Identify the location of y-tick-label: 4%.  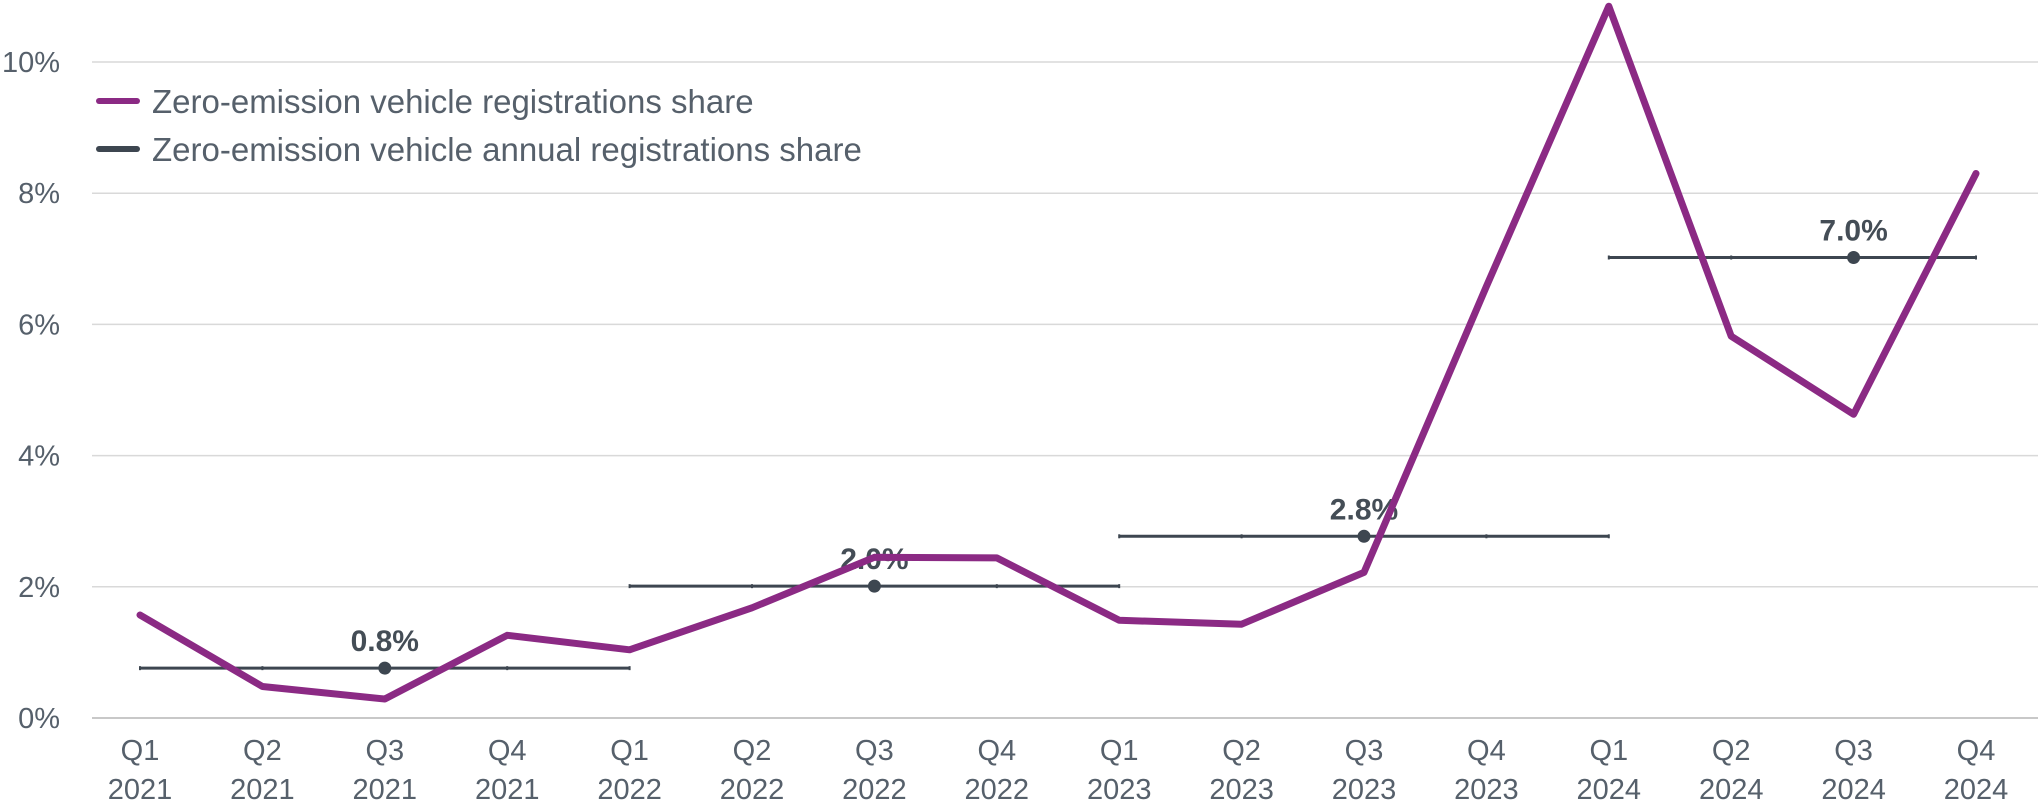
(39, 457).